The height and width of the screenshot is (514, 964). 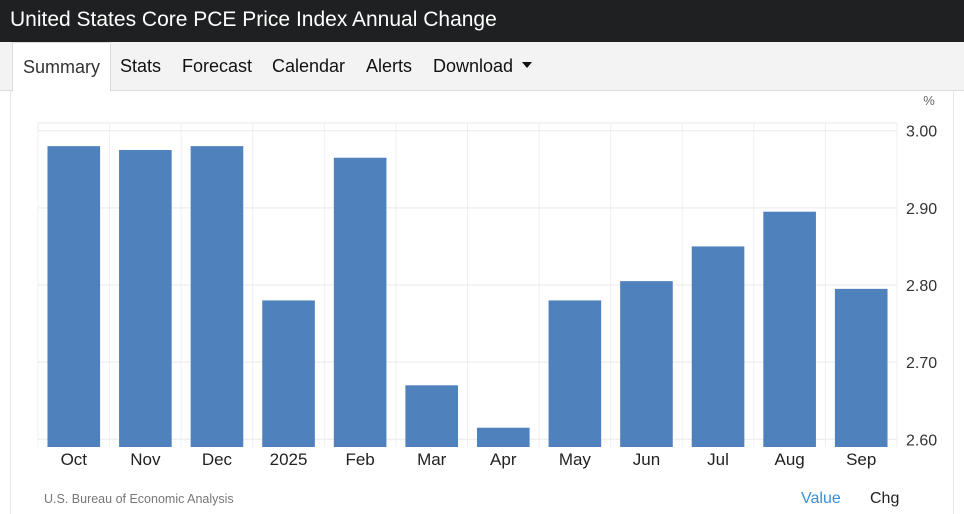 I want to click on y-tick-label: 2.70, so click(x=921, y=363).